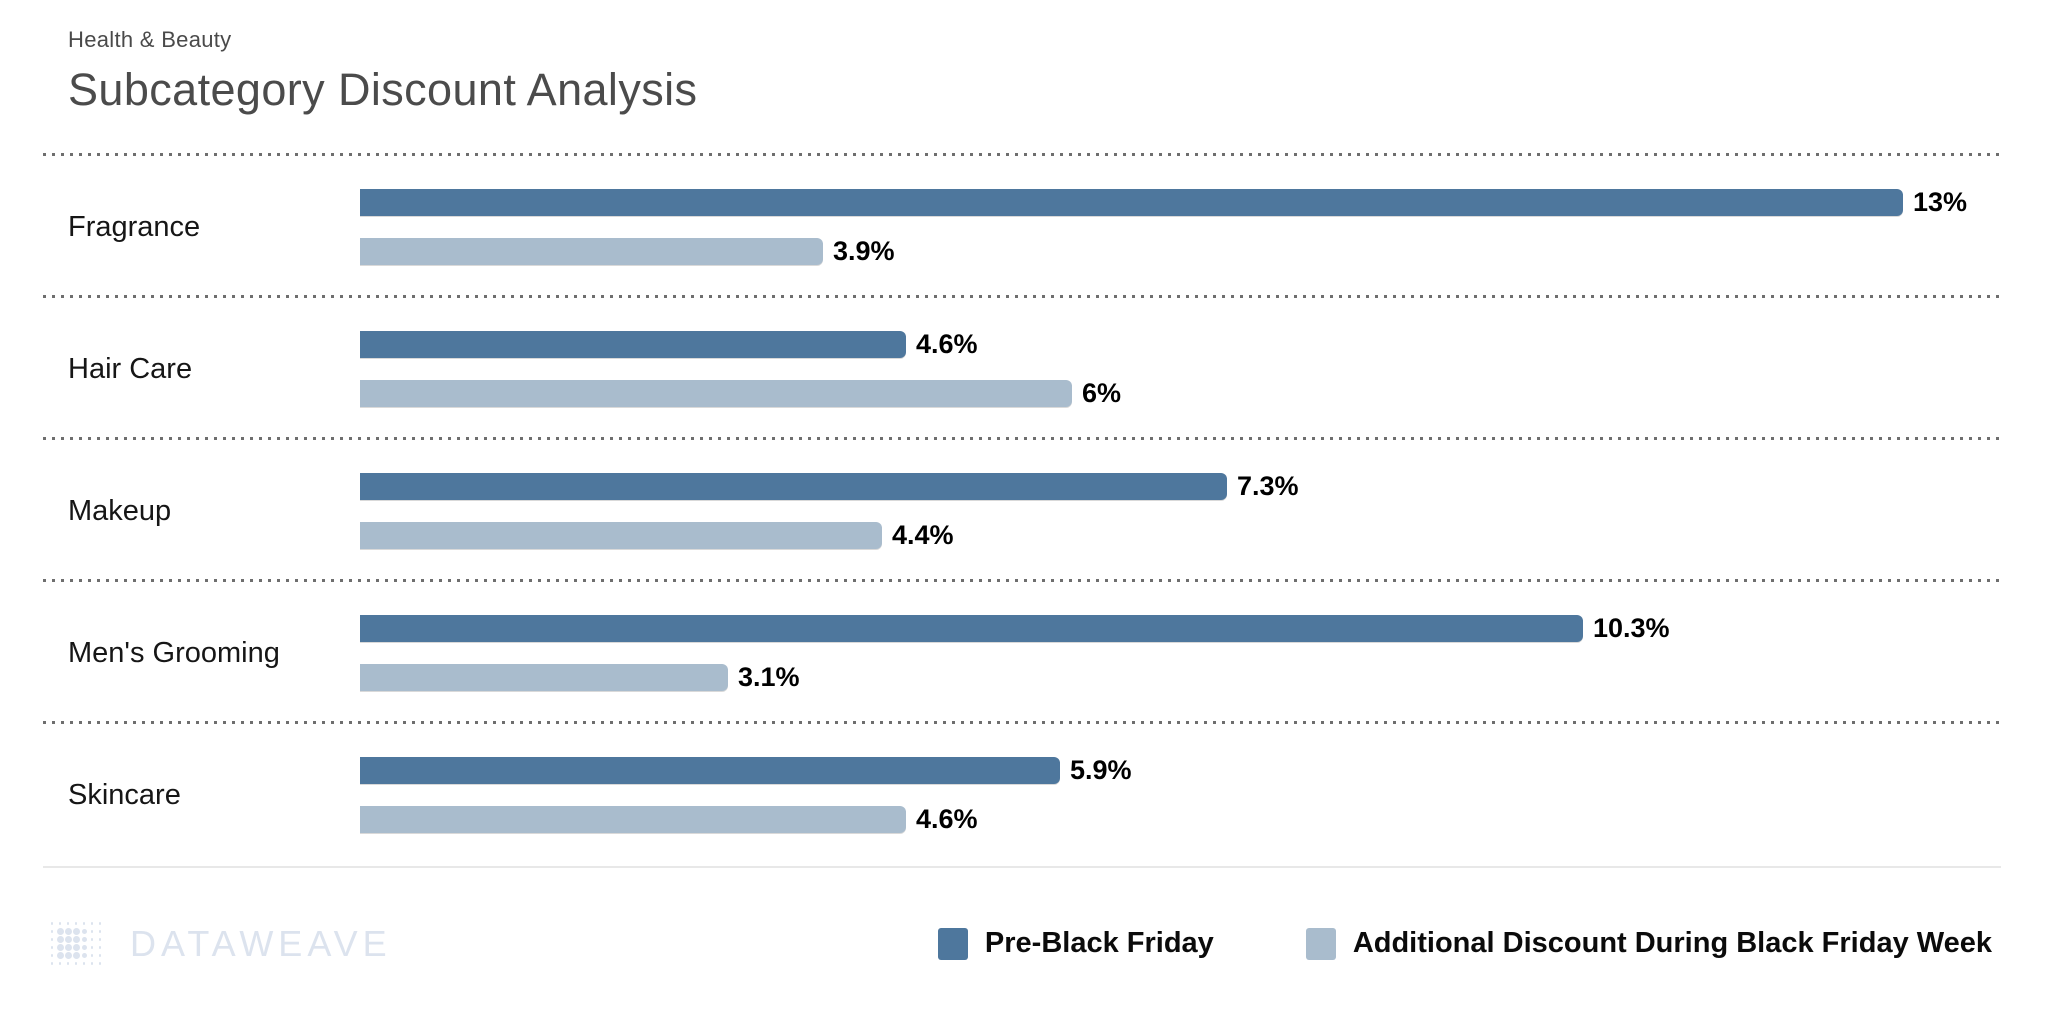 The height and width of the screenshot is (1025, 2048). What do you see at coordinates (1204, 251) in the screenshot?
I see `bar-group: 3.9%` at bounding box center [1204, 251].